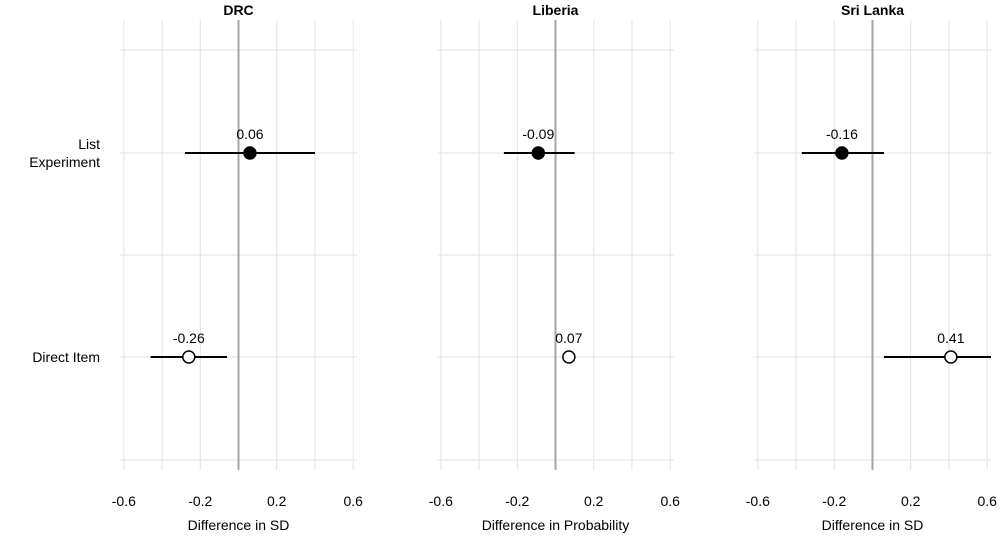 The image size is (1006, 543). I want to click on point-estimate-drc-direct-item, so click(189, 357).